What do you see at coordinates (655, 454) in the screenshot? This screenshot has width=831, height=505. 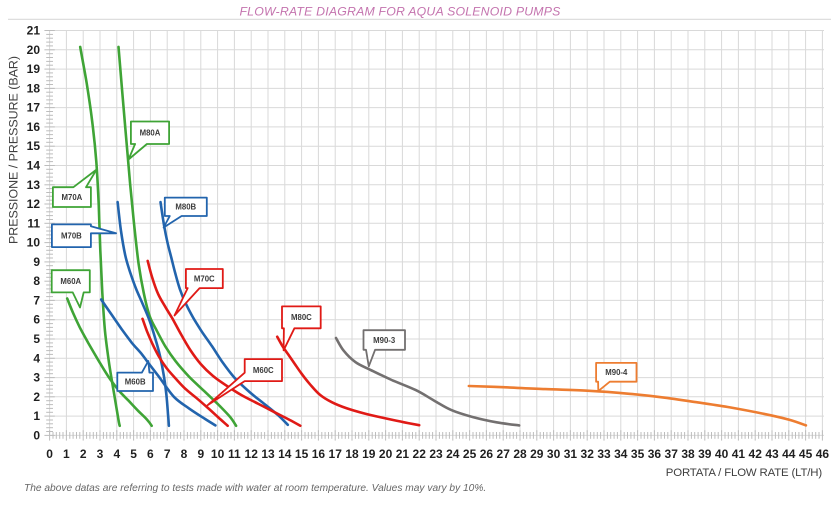 I see `svg-text: 36` at bounding box center [655, 454].